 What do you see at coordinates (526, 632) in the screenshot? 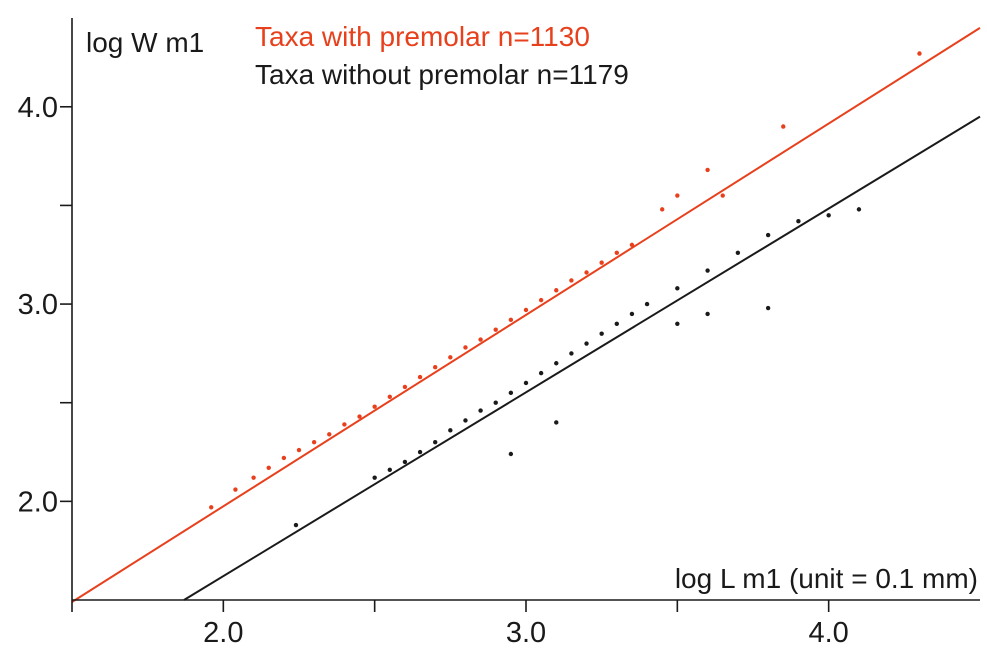
I see `x-tick-label: 3.0` at bounding box center [526, 632].